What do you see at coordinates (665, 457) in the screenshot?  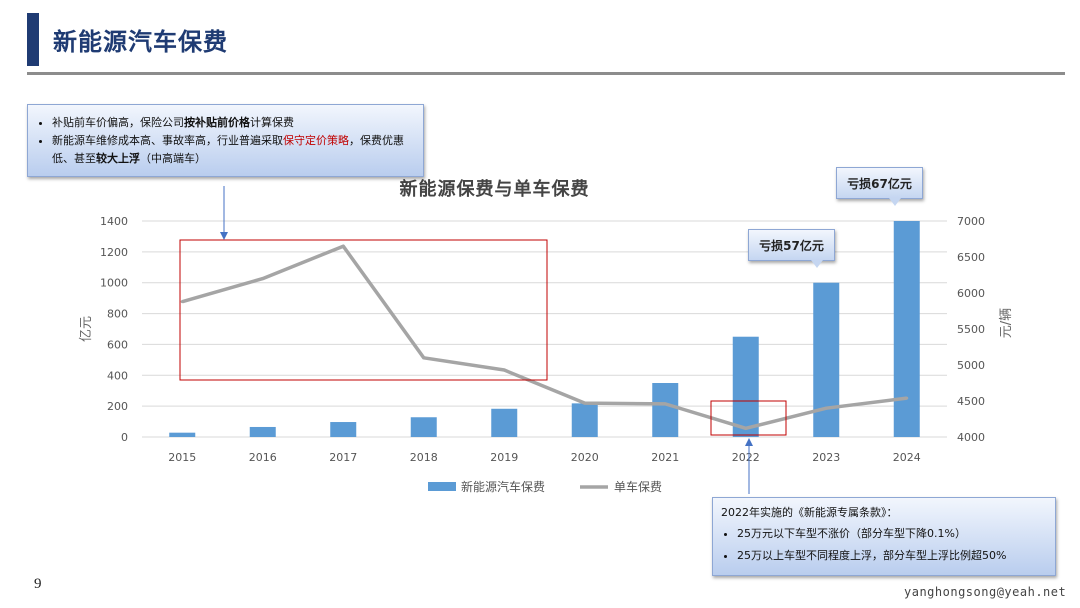 I see `x-tick-label: 2021` at bounding box center [665, 457].